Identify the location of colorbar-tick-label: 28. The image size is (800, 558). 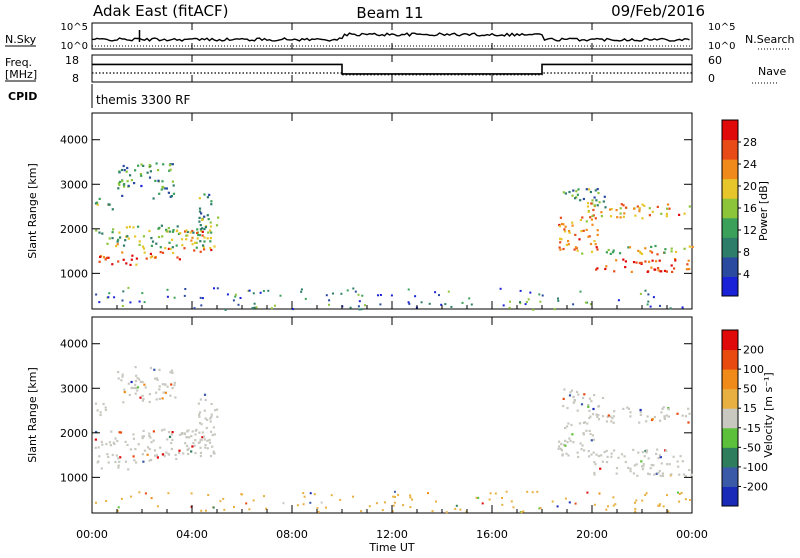
(750, 142).